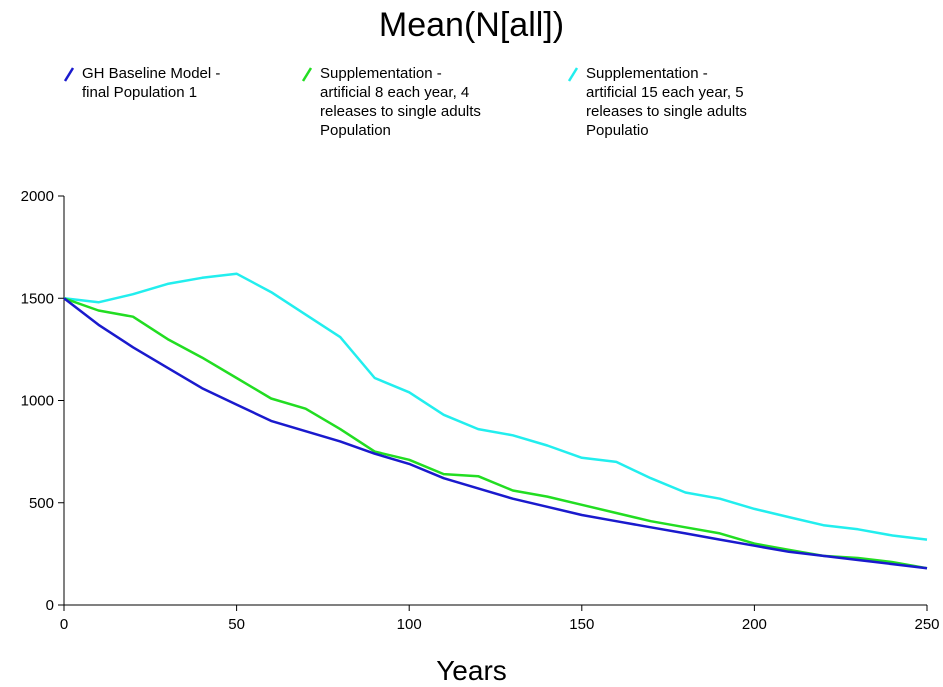 This screenshot has height=687, width=943. What do you see at coordinates (37, 298) in the screenshot?
I see `y-tick-label: 1500` at bounding box center [37, 298].